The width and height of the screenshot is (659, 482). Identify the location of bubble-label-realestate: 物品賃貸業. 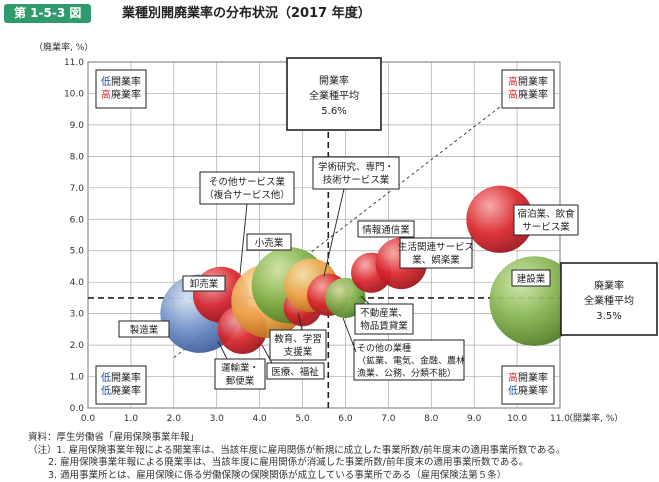
(384, 326).